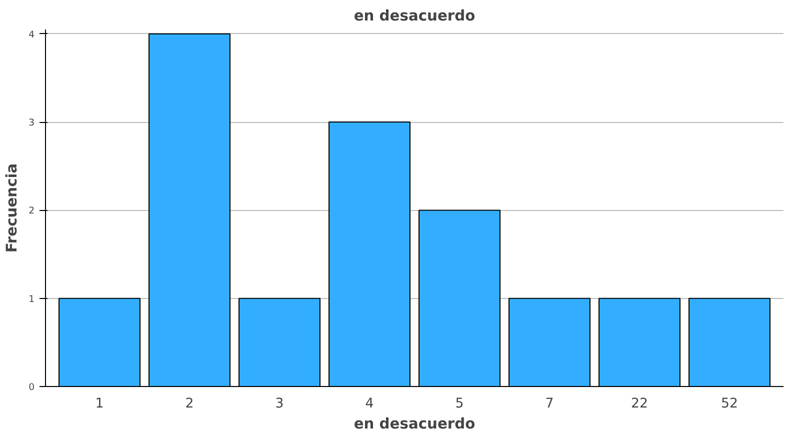 The image size is (793, 435). What do you see at coordinates (415, 424) in the screenshot?
I see `x-axis-title: en desacuerdo` at bounding box center [415, 424].